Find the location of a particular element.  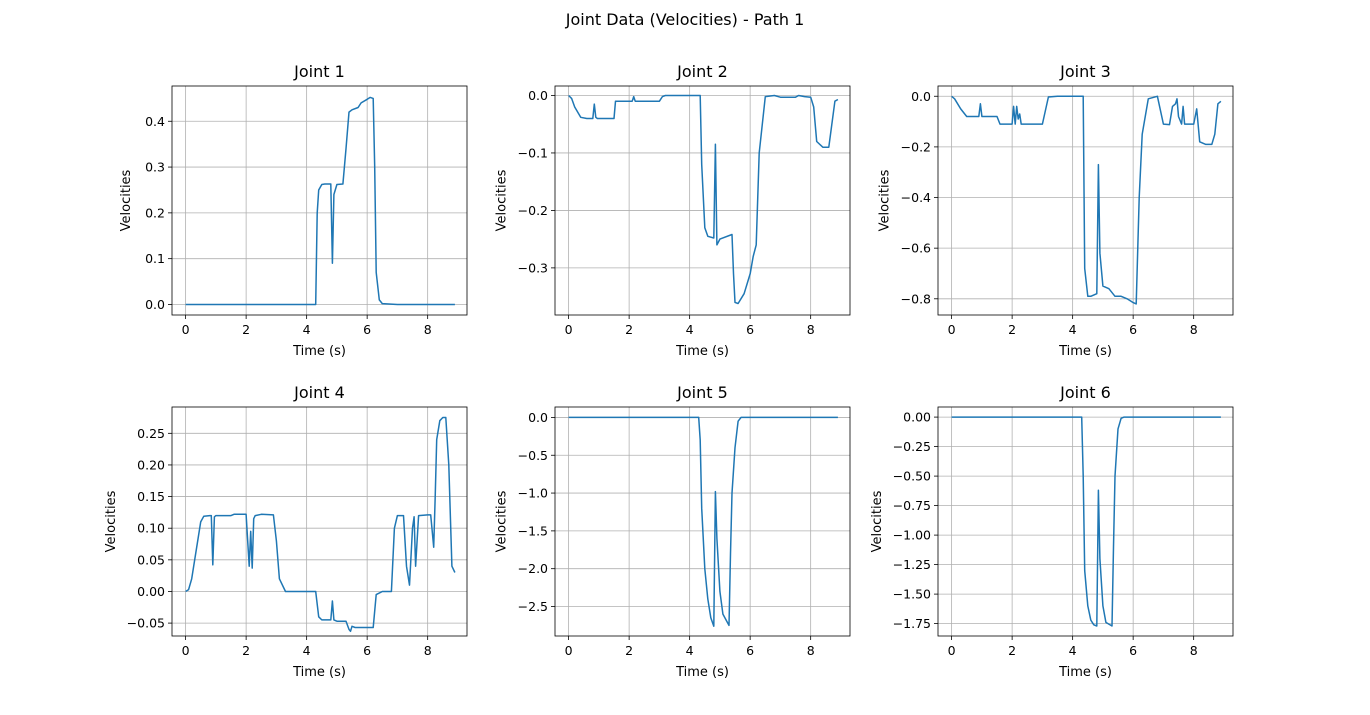

y-tick-label: 0.10 is located at coordinates (151, 528).